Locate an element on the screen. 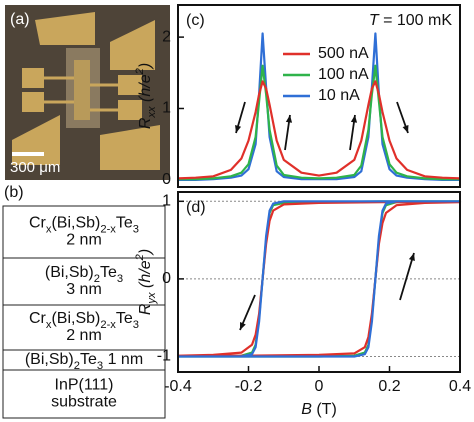 Image resolution: width=474 pixels, height=422 pixels. legend-label: 100 nA is located at coordinates (343, 74).